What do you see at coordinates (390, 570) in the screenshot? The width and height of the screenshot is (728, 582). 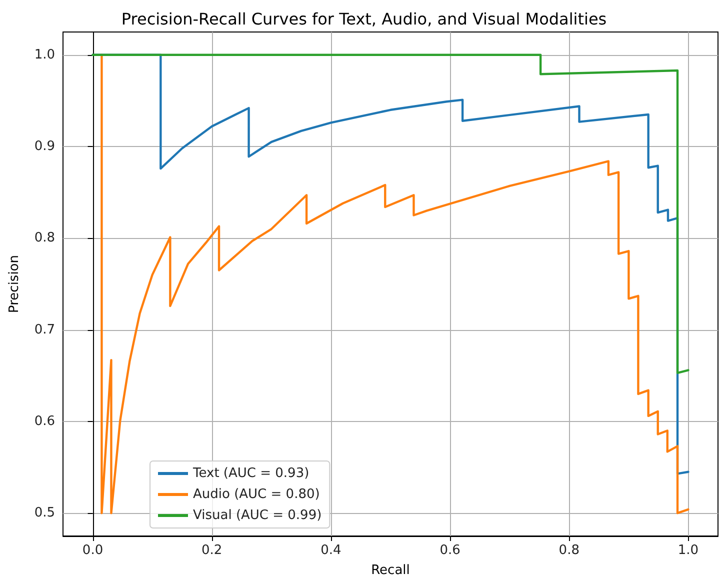 I see `x-axis-title: Recall` at bounding box center [390, 570].